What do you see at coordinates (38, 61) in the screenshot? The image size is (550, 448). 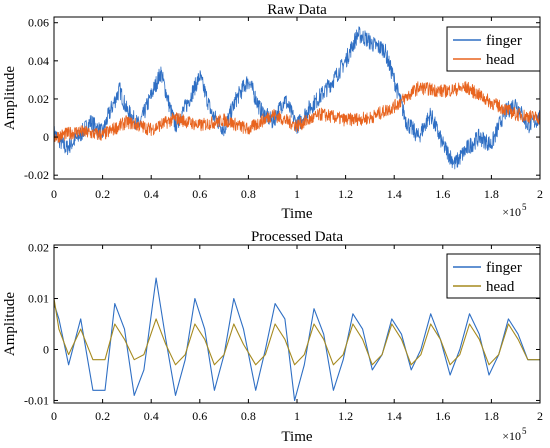 I see `y-tick-label: 0.04` at bounding box center [38, 61].